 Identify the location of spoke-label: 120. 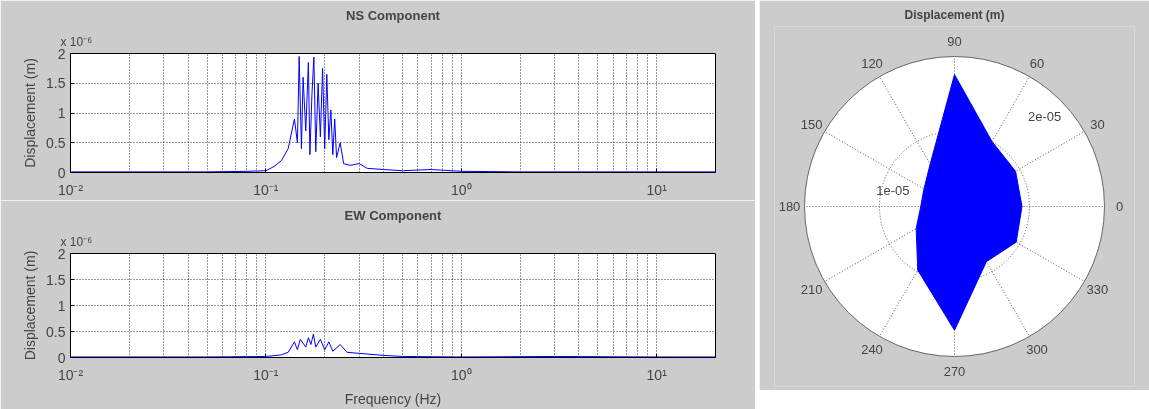
(872, 64).